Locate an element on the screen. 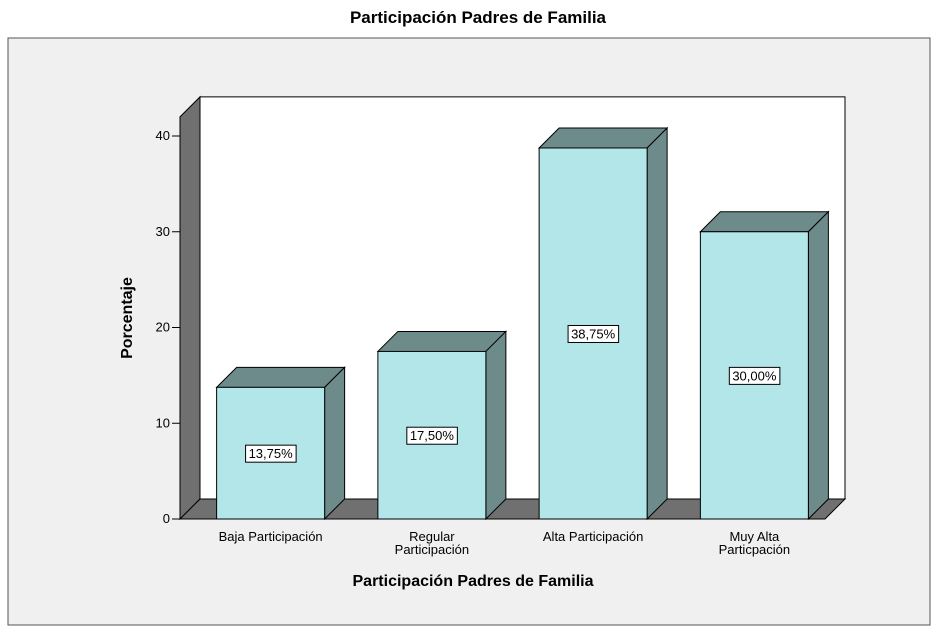 This screenshot has height=626, width=931. y-tick-label: 10 is located at coordinates (163, 422).